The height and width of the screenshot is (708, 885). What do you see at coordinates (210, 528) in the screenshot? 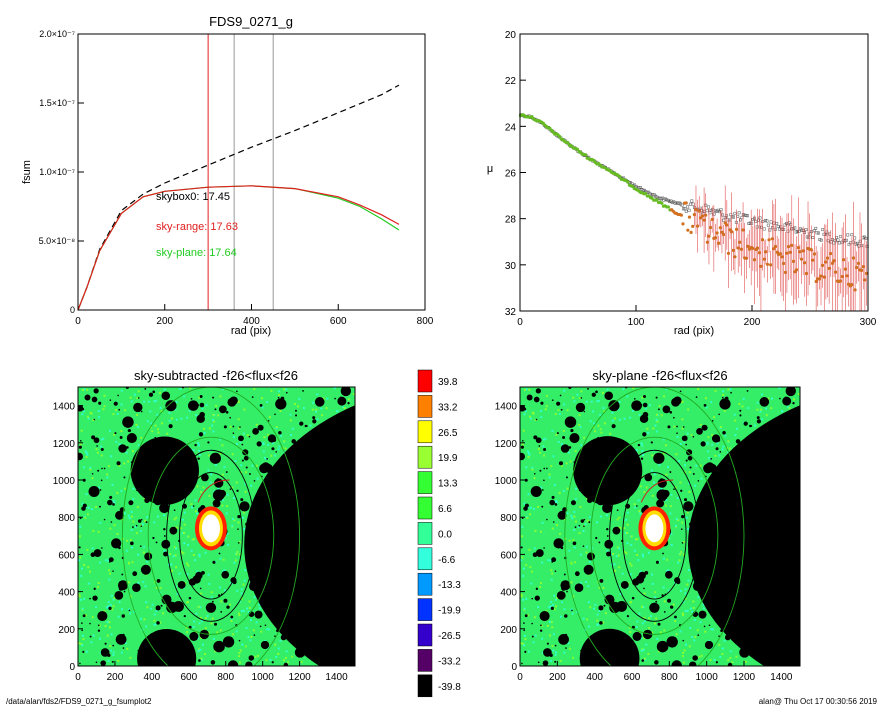
I see `p3-galaxy-core-white` at bounding box center [210, 528].